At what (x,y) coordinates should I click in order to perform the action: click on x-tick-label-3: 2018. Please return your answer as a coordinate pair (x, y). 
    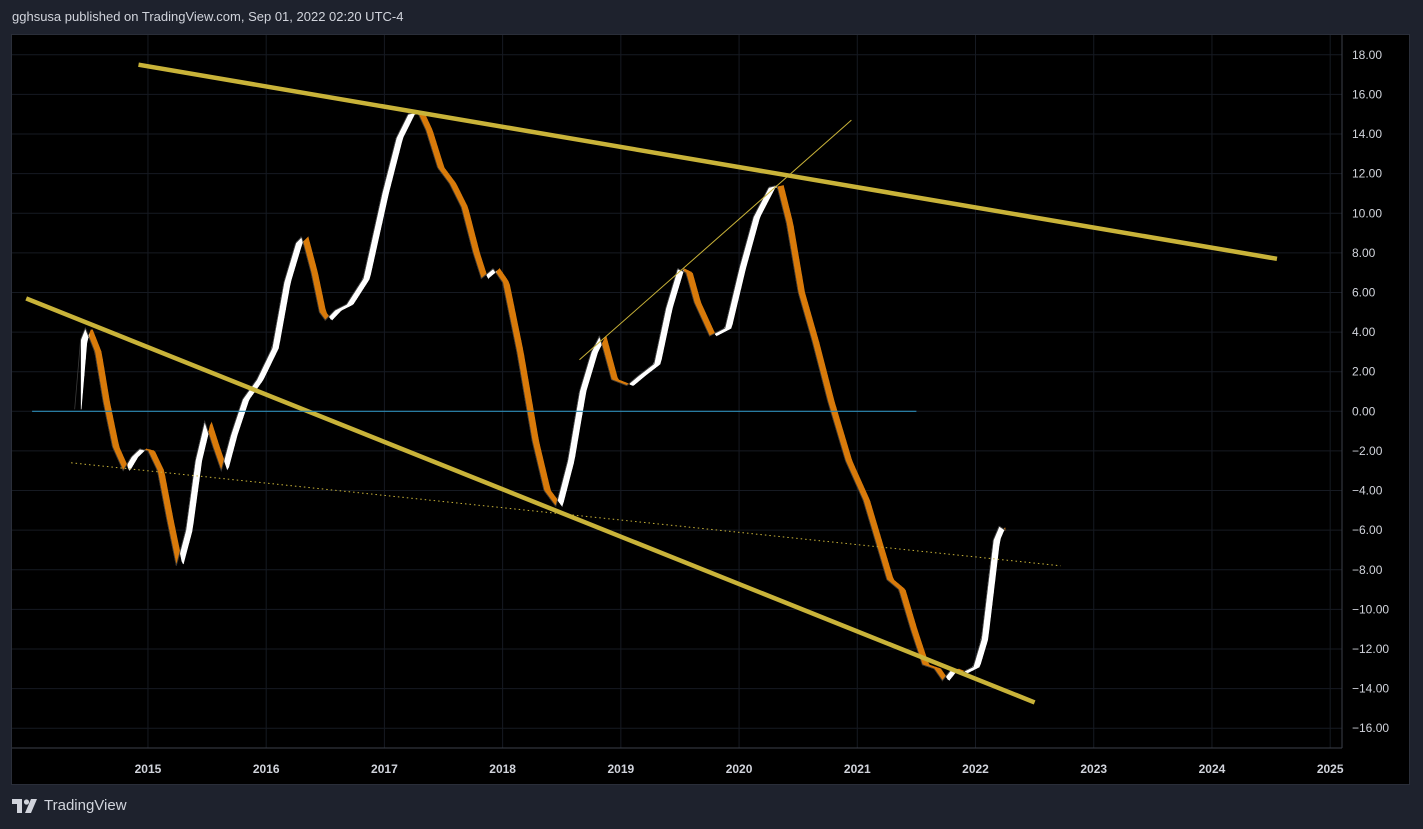
    Looking at the image, I should click on (502, 769).